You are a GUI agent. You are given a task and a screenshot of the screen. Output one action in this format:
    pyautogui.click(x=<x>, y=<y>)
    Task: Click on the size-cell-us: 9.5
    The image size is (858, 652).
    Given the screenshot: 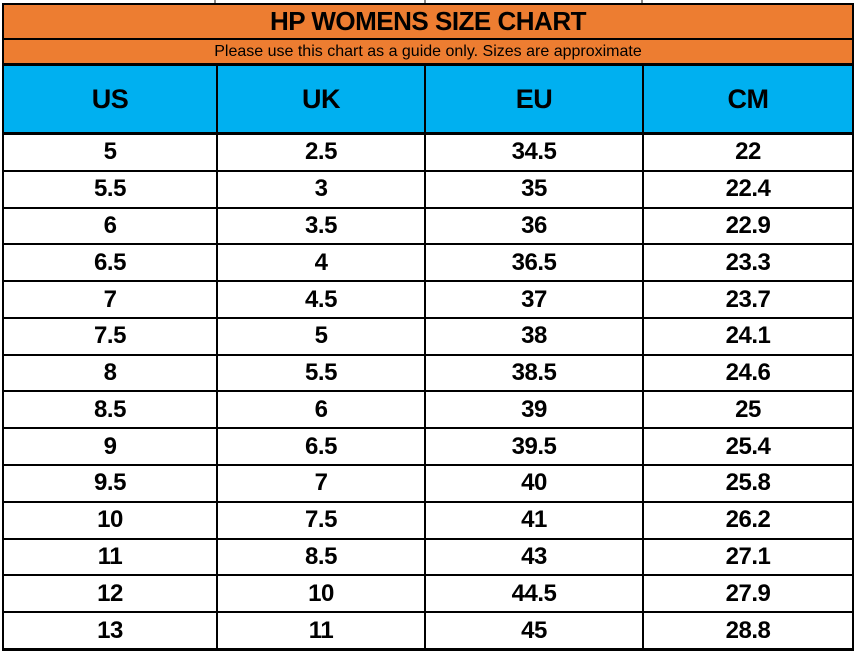 What is the action you would take?
    pyautogui.click(x=111, y=483)
    